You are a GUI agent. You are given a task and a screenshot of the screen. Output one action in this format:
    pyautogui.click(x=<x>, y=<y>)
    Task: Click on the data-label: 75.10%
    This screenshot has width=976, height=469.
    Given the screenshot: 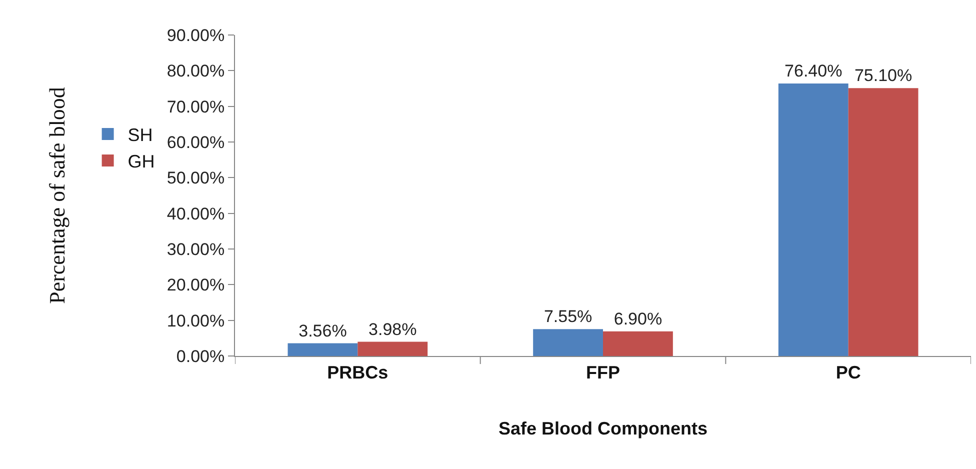 What is the action you would take?
    pyautogui.click(x=883, y=76)
    